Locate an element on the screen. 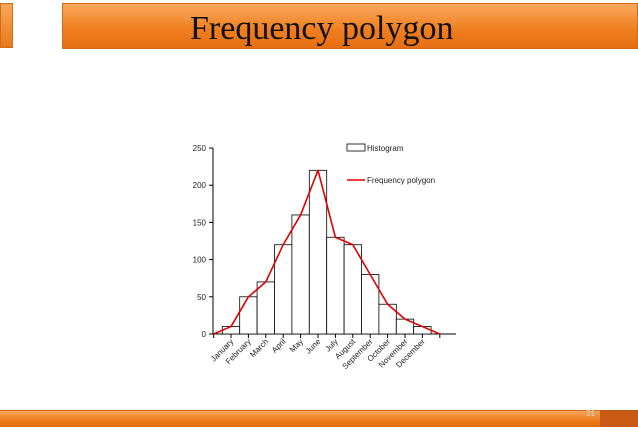 The image size is (638, 433). slide-title: Frequency polygon is located at coordinates (322, 28).